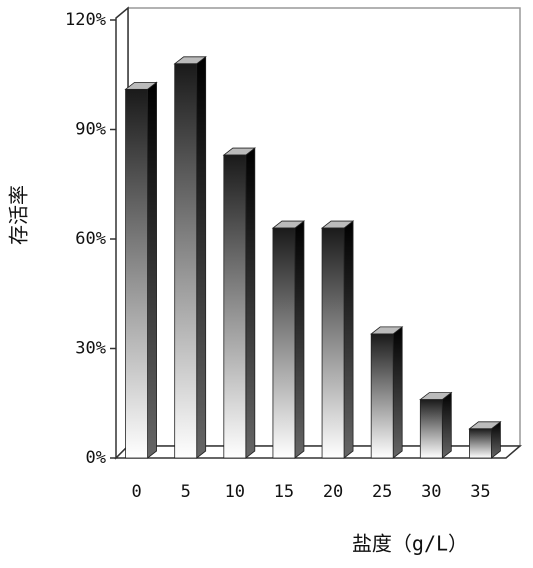 The image size is (533, 568). What do you see at coordinates (431, 492) in the screenshot?
I see `x-tick-label: 30` at bounding box center [431, 492].